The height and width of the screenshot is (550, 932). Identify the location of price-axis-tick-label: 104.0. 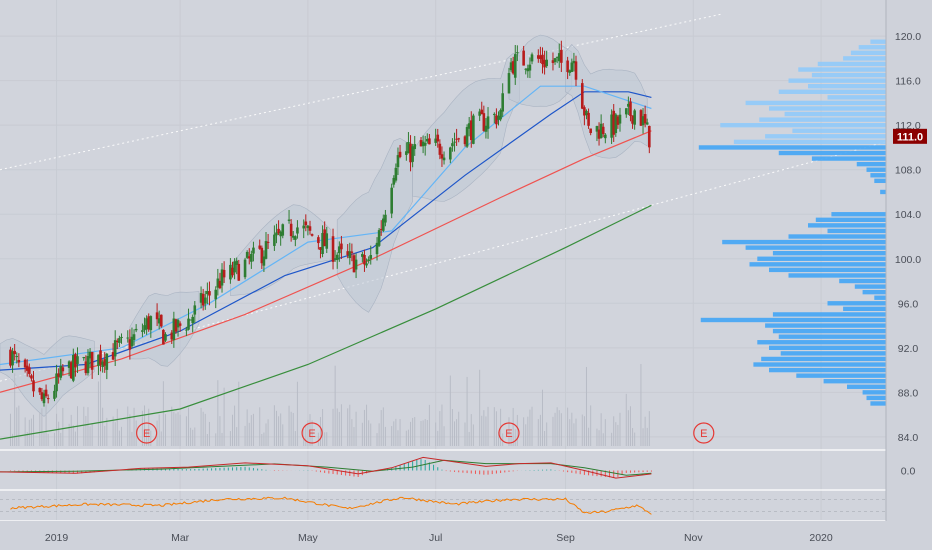
(908, 215).